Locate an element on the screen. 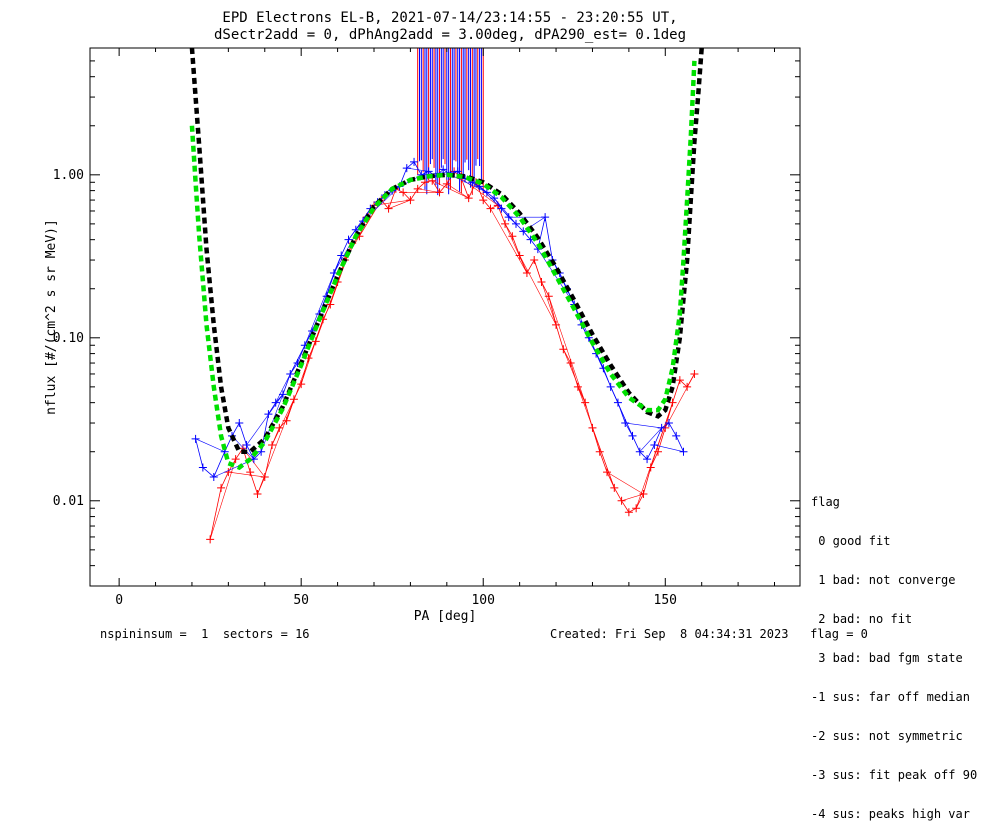  footer-left: nspininsum = 1 sectors = 16 is located at coordinates (205, 634).